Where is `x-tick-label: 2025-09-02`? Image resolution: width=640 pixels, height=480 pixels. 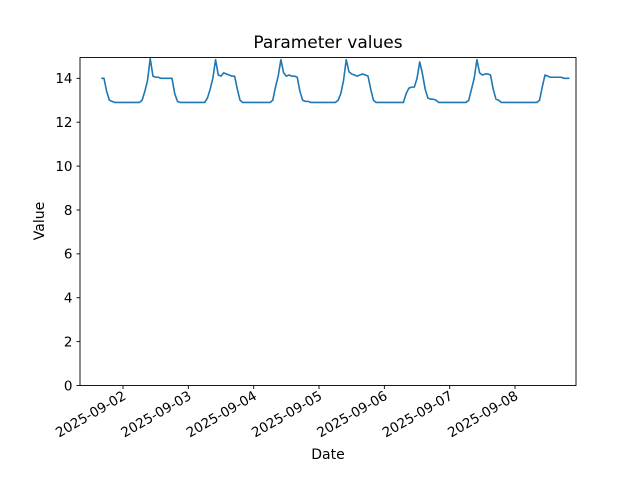
x-tick-label: 2025-09-02 is located at coordinates (91, 414).